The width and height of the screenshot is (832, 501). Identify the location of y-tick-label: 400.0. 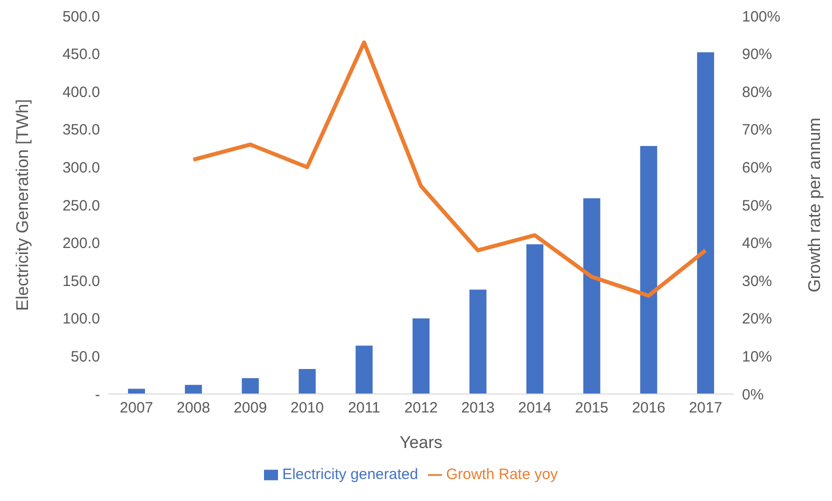
(81, 92).